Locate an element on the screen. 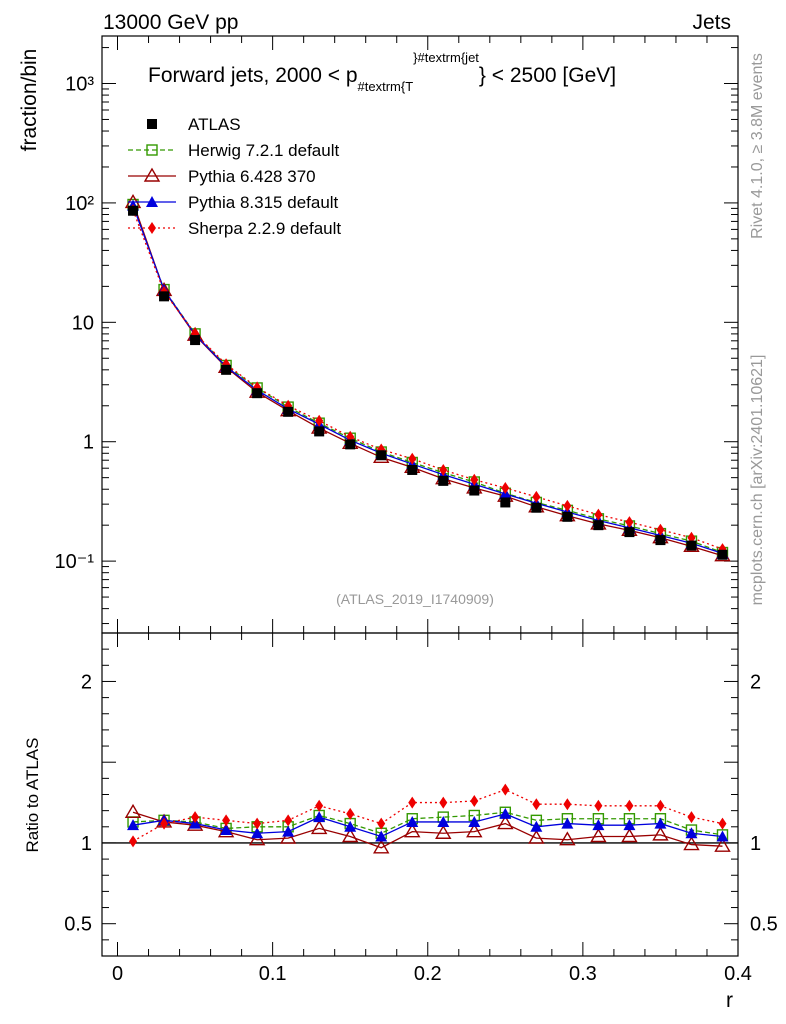 This screenshot has width=786, height=1024. ratio-y-tick-label-right: 2 is located at coordinates (755, 682).